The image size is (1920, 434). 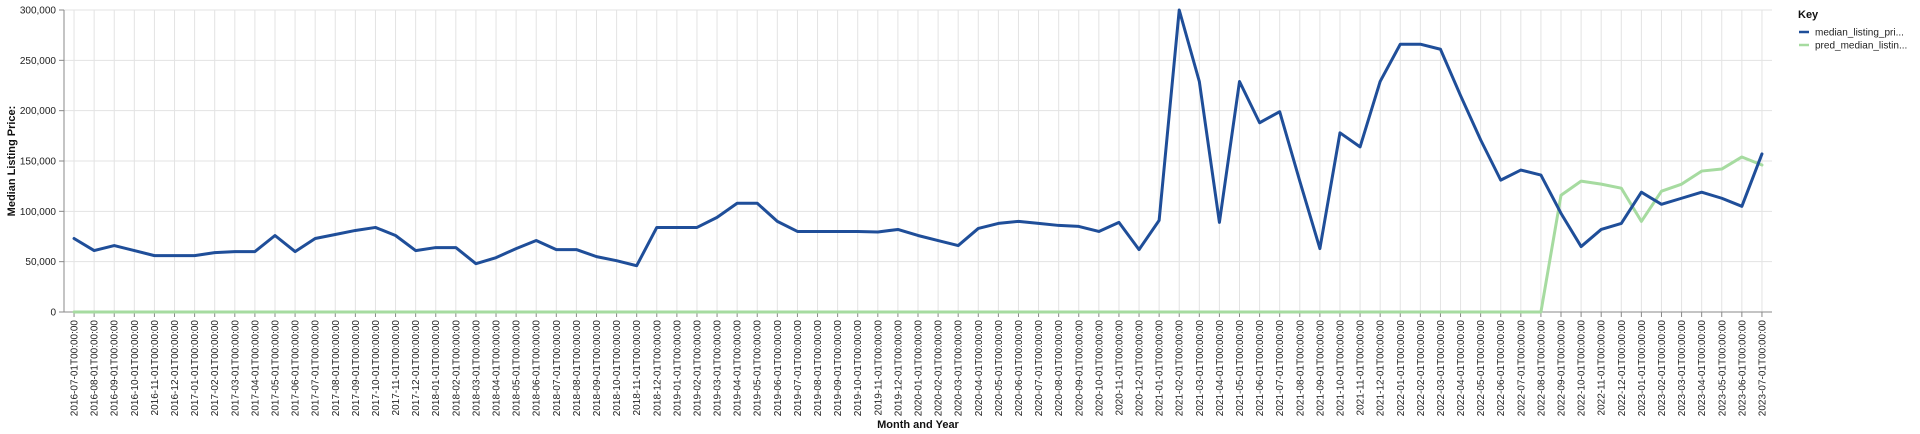 I want to click on x-tick-label: 2019-02-01T00:00:00, so click(x=697, y=368).